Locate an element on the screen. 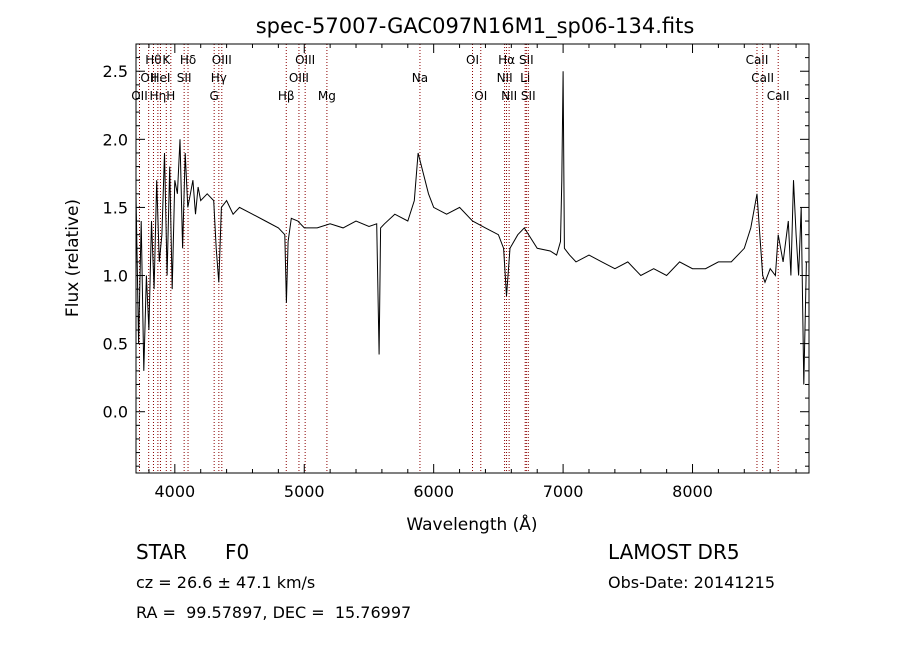 This screenshot has height=649, width=900. class-value: STAR is located at coordinates (161, 552).